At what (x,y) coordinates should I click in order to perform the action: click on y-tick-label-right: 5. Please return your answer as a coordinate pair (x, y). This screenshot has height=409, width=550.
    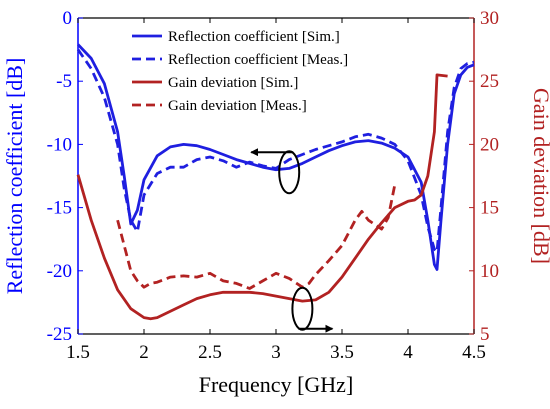
    Looking at the image, I should click on (485, 334).